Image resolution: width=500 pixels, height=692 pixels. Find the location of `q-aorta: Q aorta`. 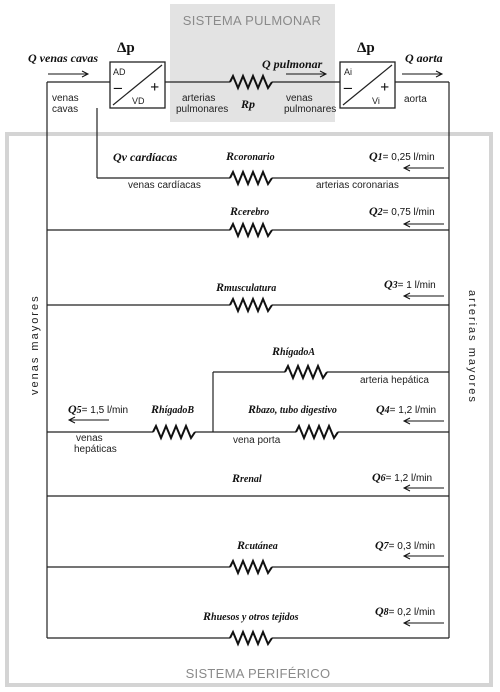

q-aorta: Q aorta is located at coordinates (424, 58).